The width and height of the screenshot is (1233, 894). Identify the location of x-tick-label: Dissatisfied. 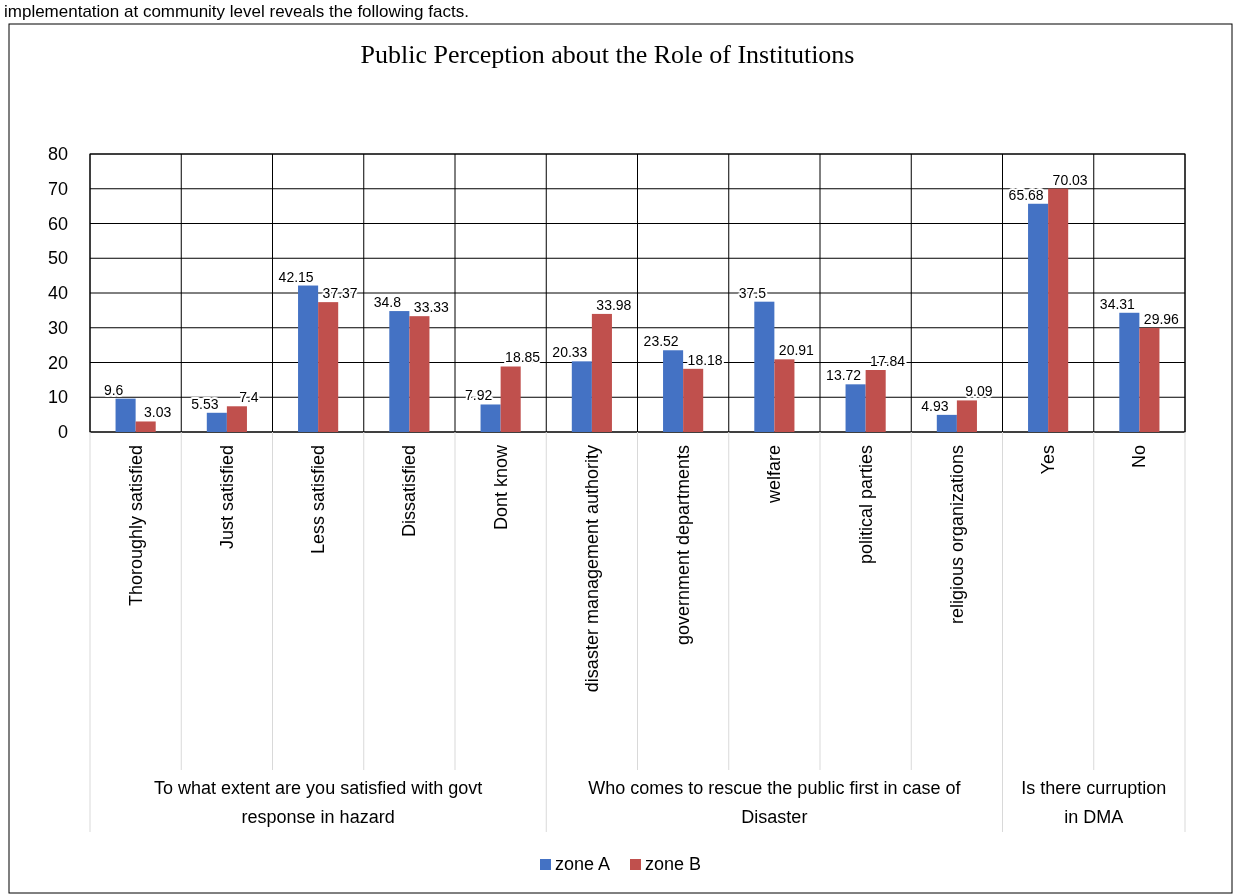
(409, 491).